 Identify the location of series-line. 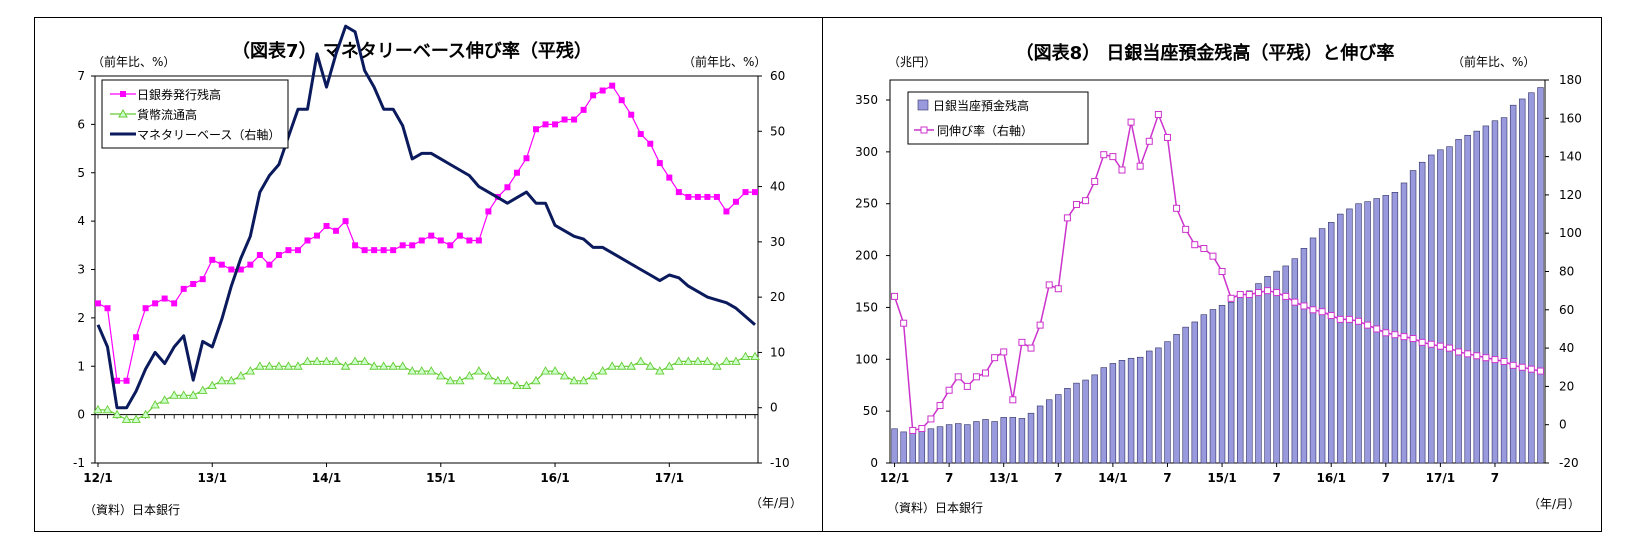
(426, 388).